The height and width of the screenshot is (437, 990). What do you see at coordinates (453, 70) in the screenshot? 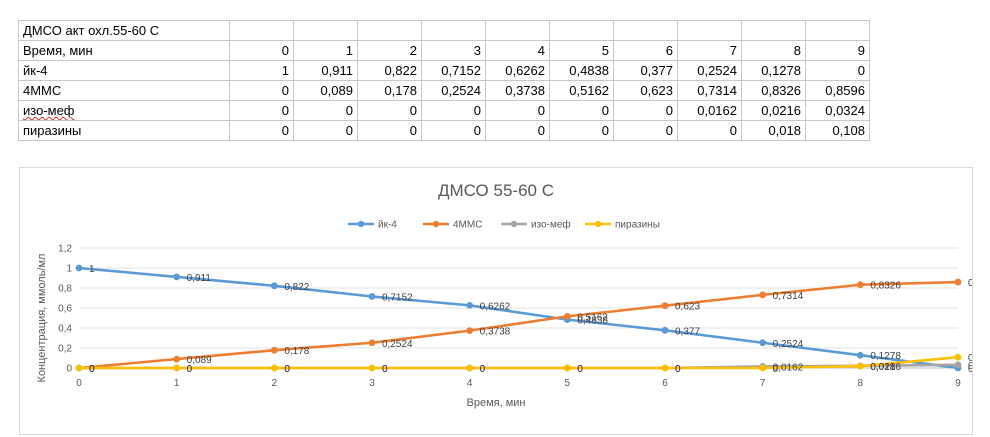
I see `table-cell: 0,7152` at bounding box center [453, 70].